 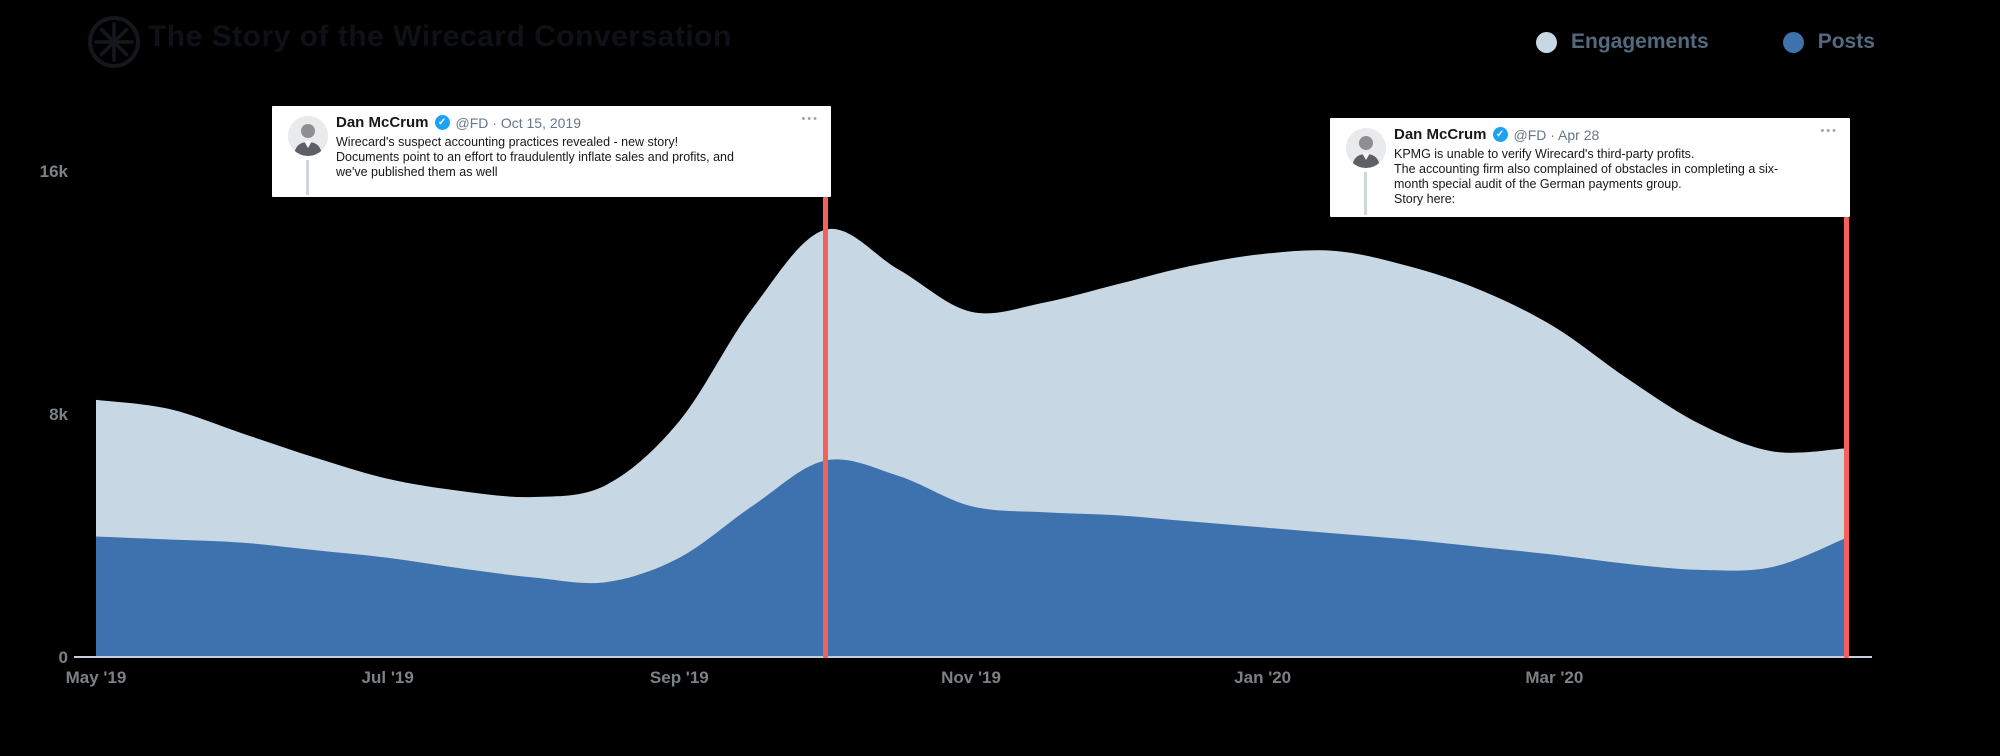 I want to click on posts-dot-icon, so click(x=1793, y=42).